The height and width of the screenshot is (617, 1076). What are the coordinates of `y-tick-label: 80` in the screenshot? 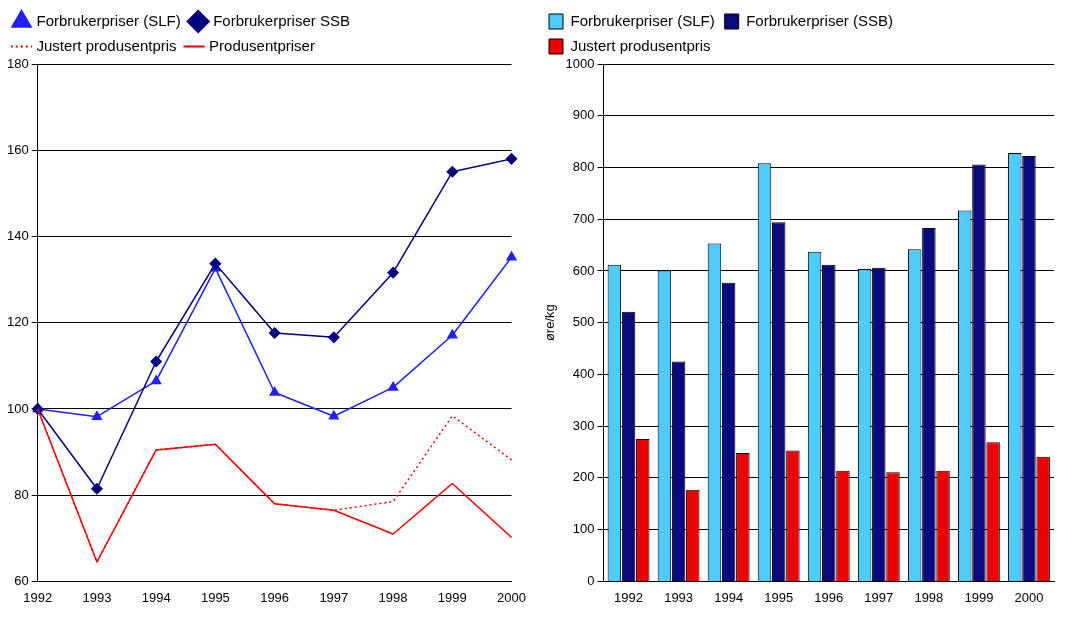 It's located at (21, 494).